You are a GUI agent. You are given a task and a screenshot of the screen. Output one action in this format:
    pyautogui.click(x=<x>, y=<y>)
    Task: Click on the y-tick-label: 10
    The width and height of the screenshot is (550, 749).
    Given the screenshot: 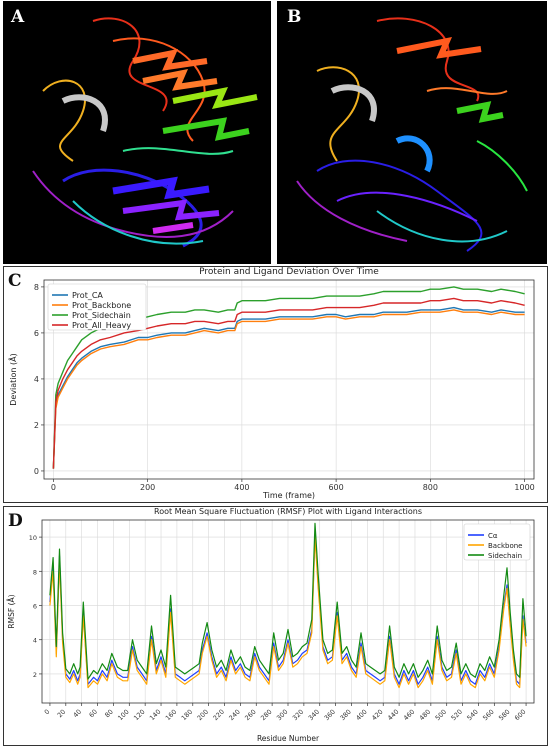 What is the action you would take?
    pyautogui.click(x=33, y=538)
    